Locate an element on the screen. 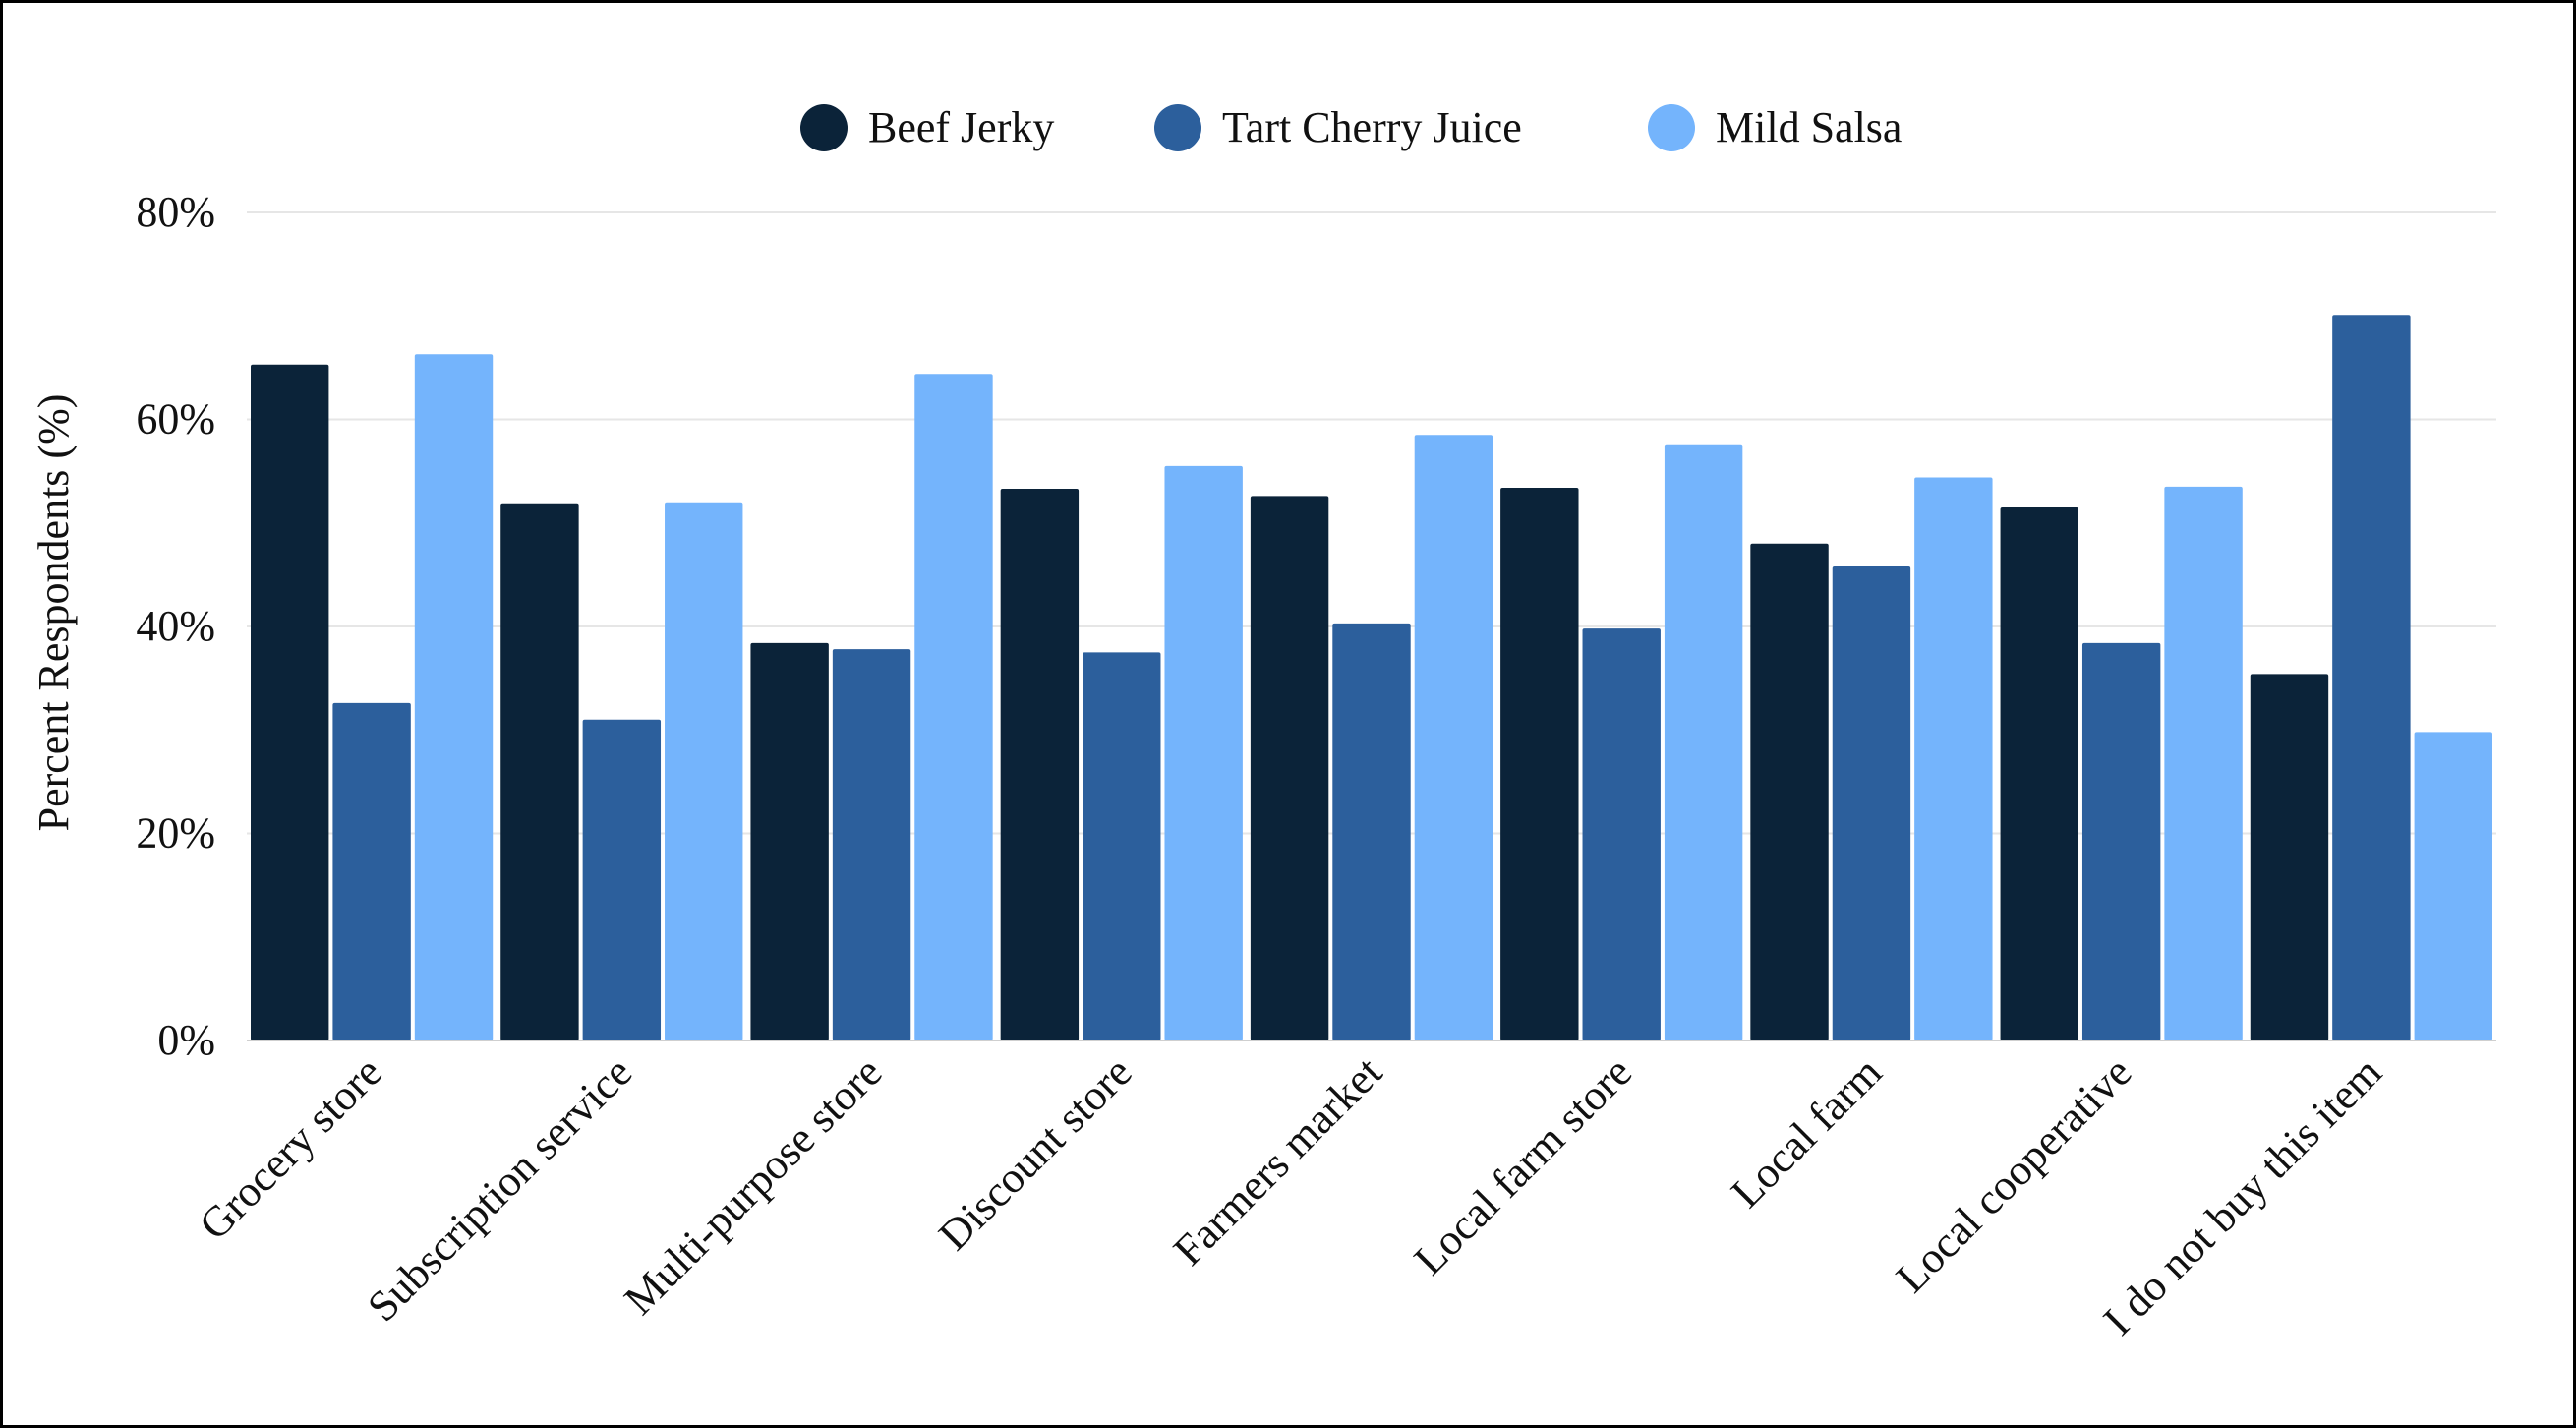 The width and height of the screenshot is (2576, 1428). y-tick-label: 40% is located at coordinates (175, 626).